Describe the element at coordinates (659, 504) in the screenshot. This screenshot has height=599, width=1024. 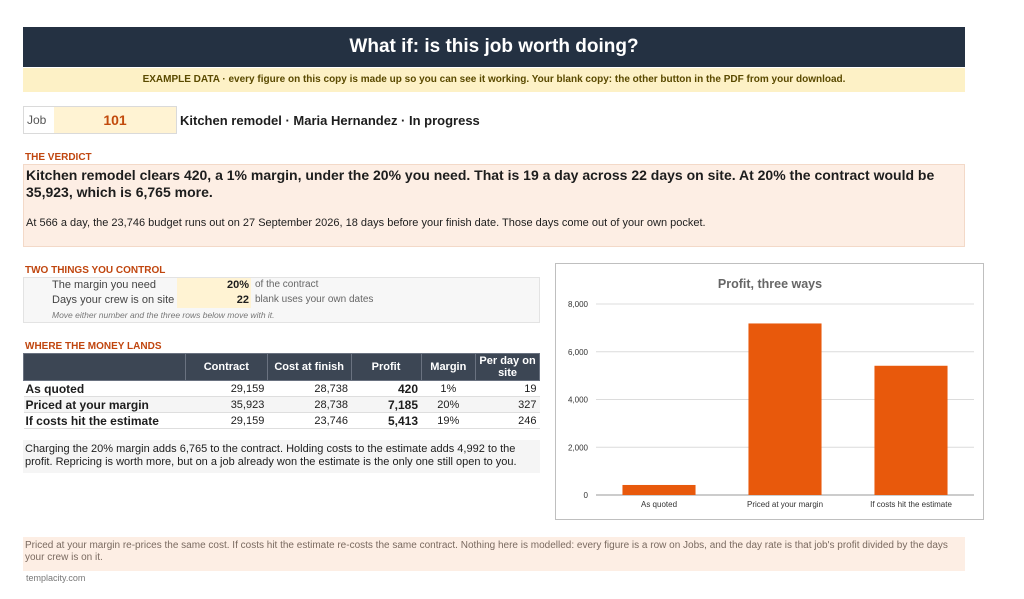
I see `x-tick-label: As quoted` at that location.